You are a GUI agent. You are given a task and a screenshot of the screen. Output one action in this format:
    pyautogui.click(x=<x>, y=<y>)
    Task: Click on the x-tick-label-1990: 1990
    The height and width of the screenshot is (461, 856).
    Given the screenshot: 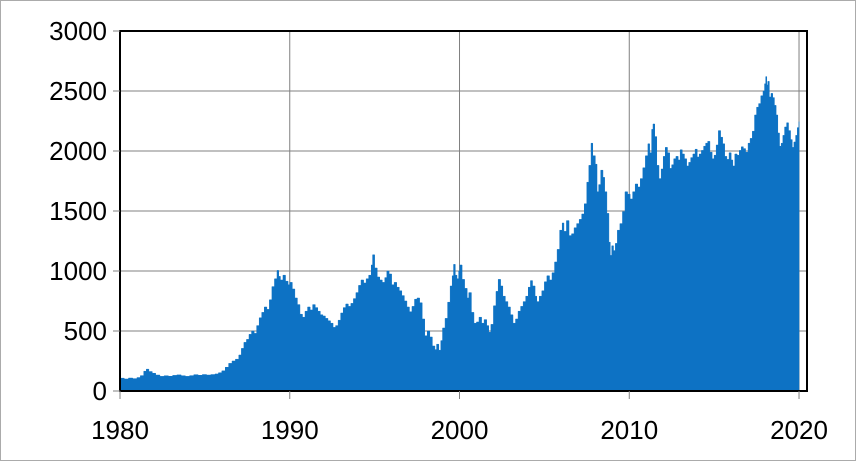 What is the action you would take?
    pyautogui.click(x=290, y=430)
    